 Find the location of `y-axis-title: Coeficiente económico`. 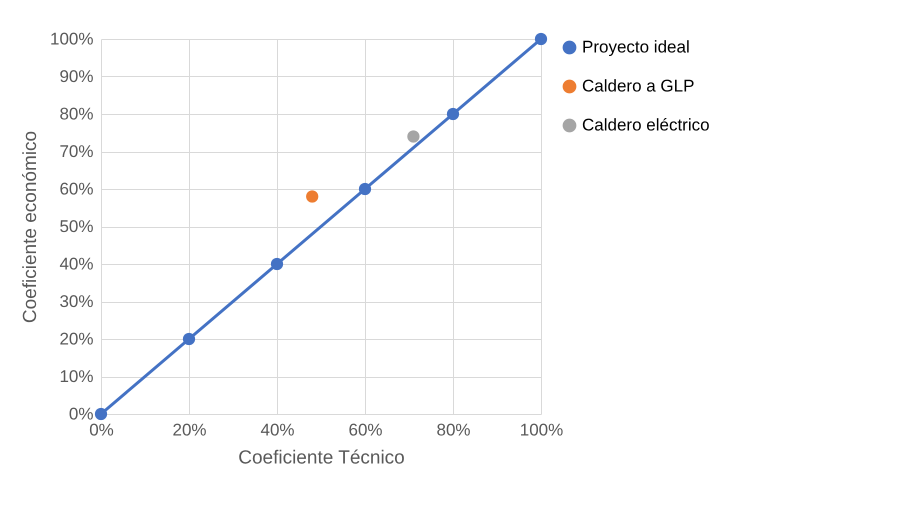

y-axis-title: Coeficiente económico is located at coordinates (31, 227).